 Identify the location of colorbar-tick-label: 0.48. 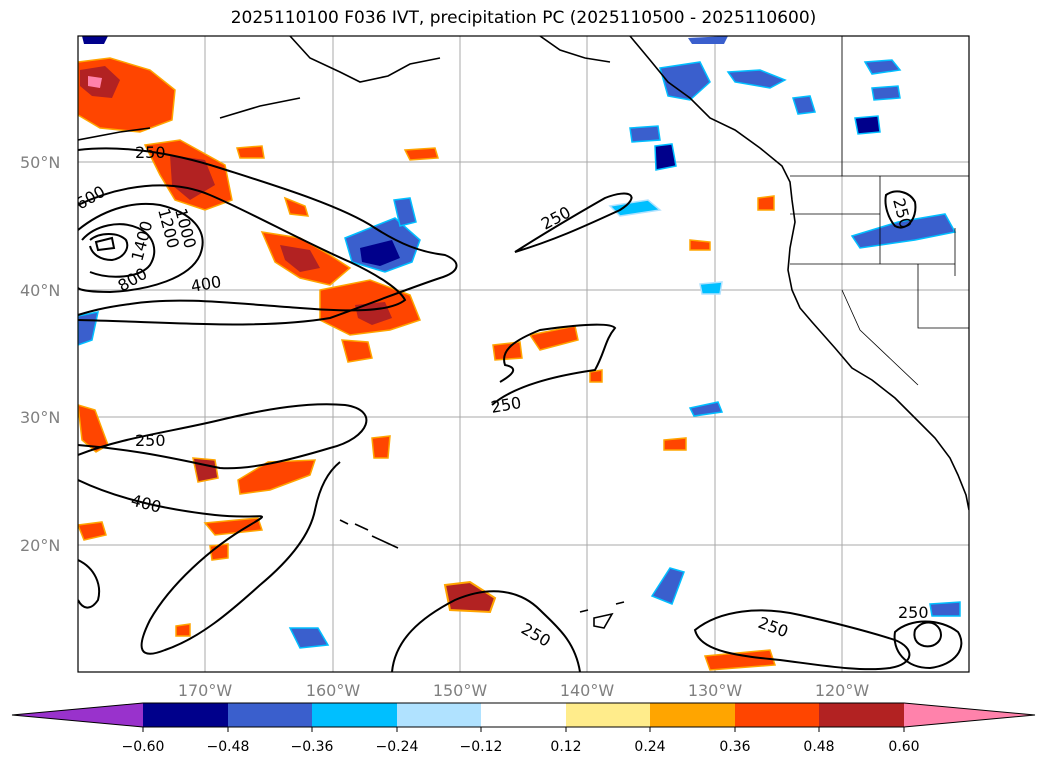
(818, 747).